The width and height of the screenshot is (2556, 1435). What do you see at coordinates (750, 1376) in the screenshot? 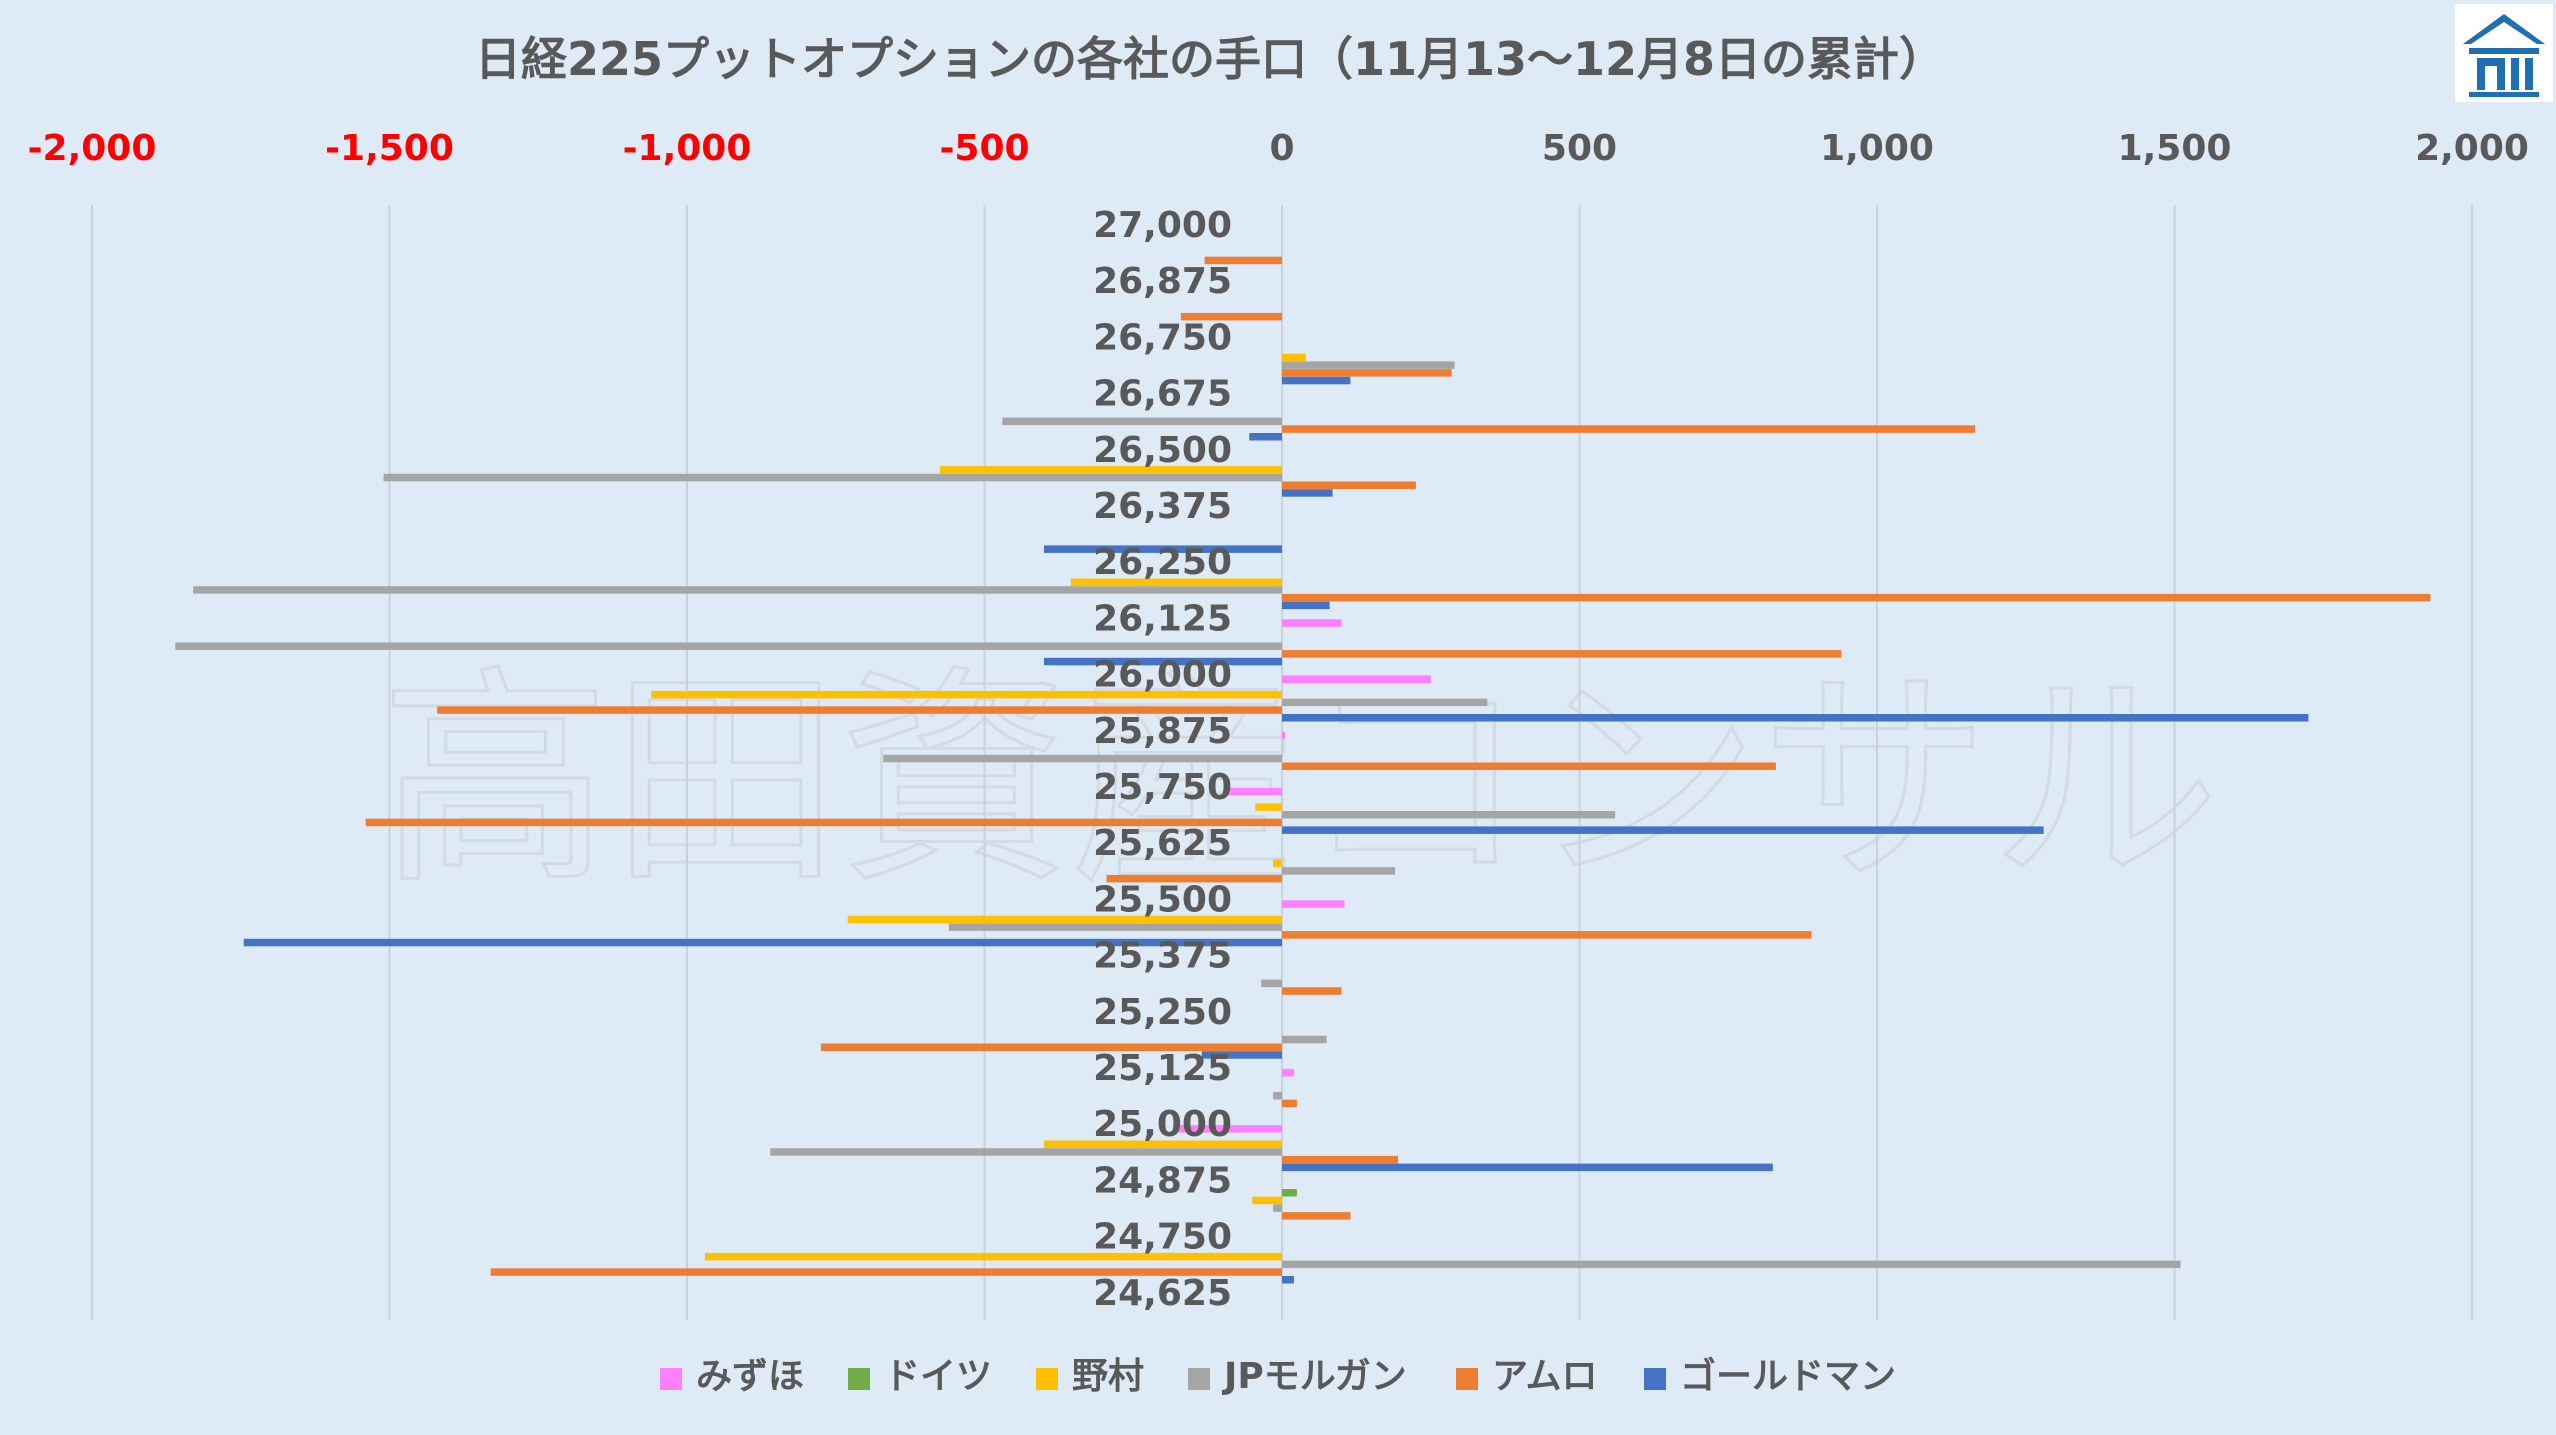
I see `legend-label: みずほ` at bounding box center [750, 1376].